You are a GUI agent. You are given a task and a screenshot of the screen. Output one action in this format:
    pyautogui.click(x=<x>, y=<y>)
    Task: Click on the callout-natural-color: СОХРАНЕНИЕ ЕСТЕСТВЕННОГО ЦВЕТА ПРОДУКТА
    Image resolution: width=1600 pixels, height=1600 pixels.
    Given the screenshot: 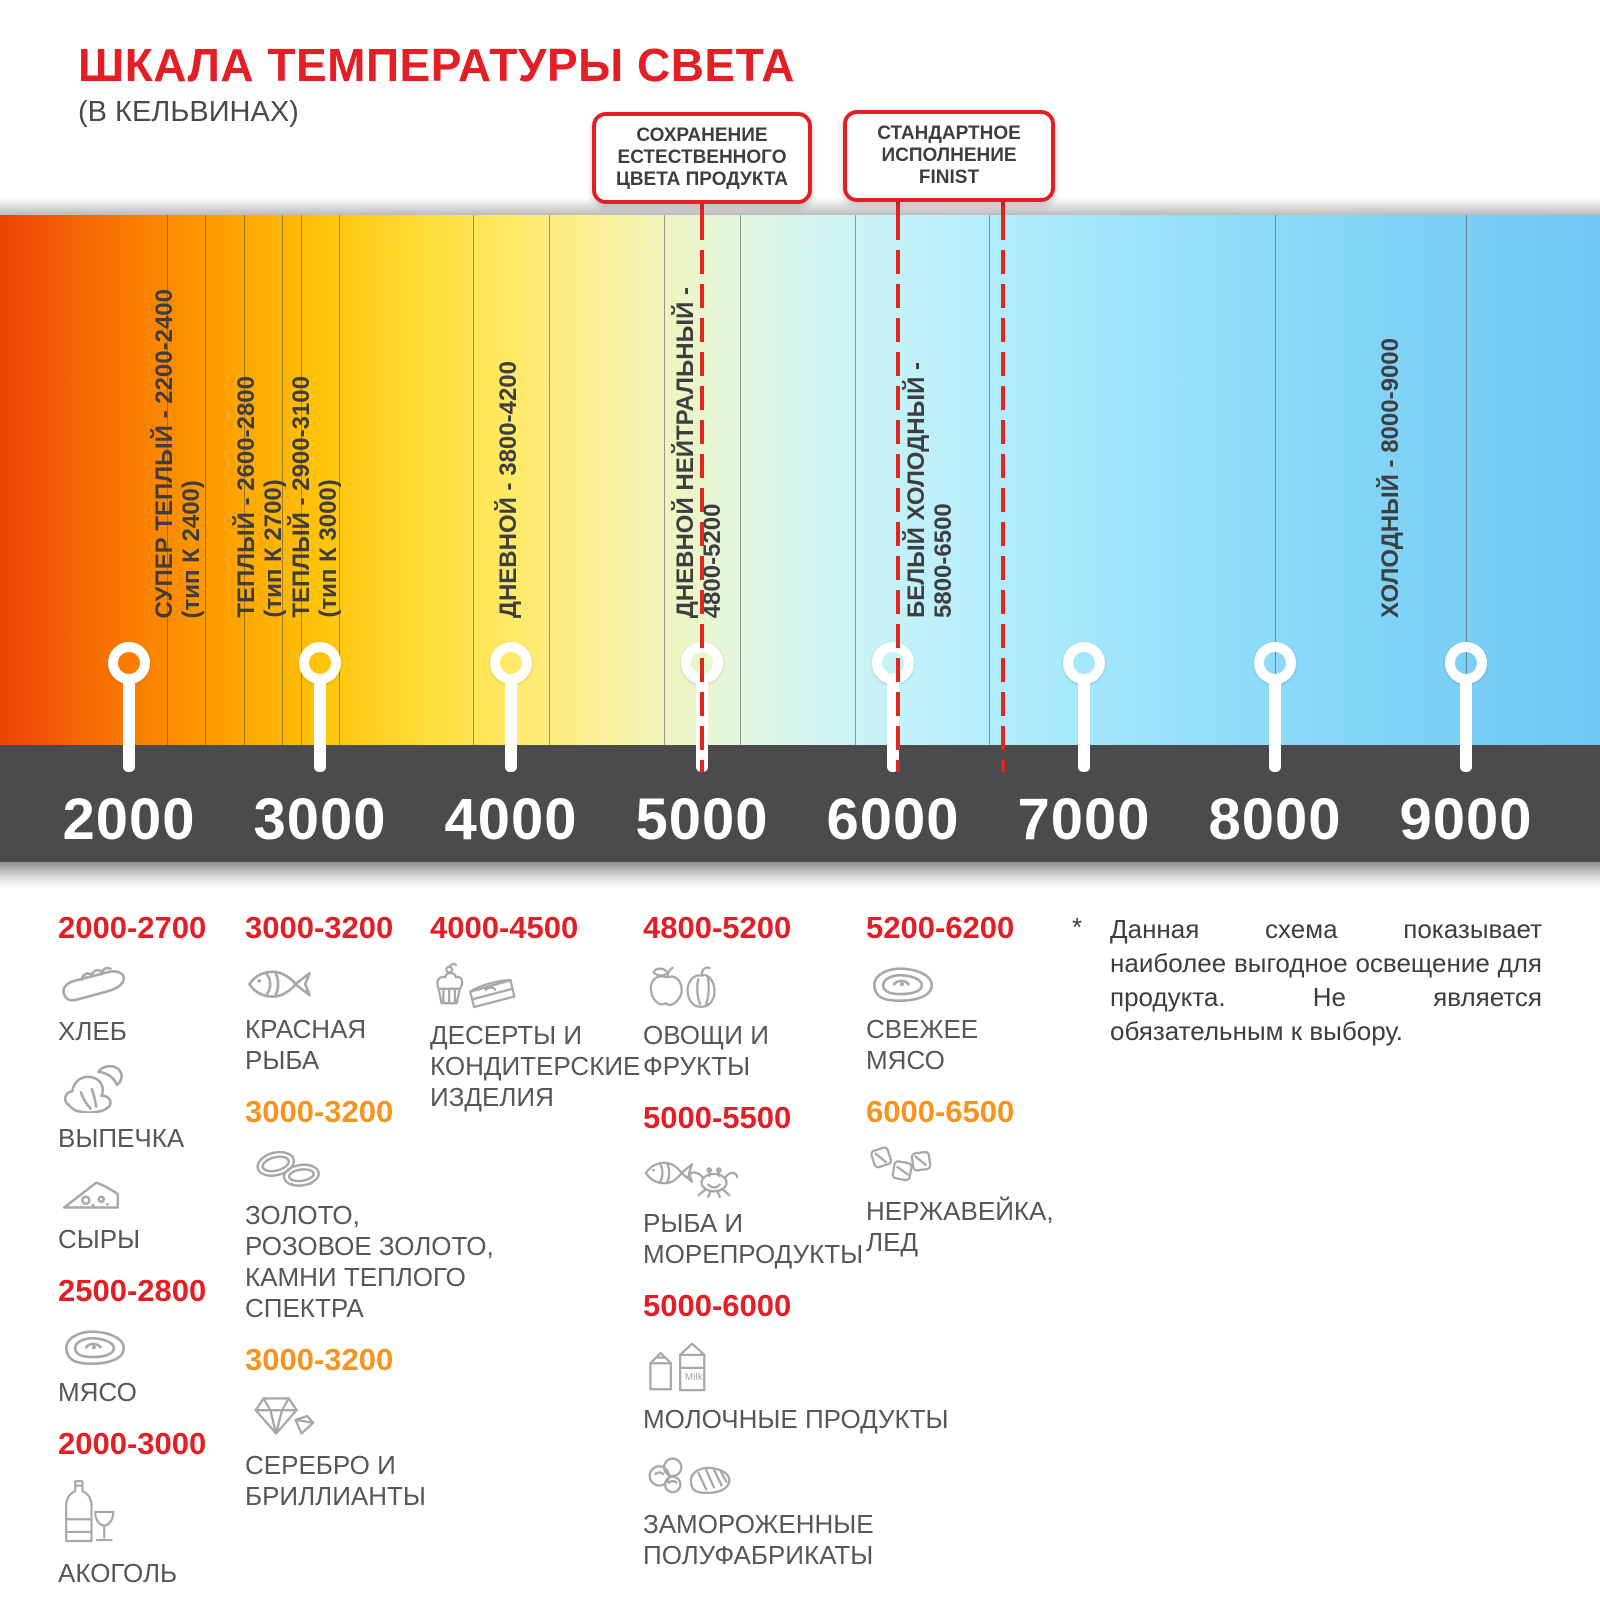 What is the action you would take?
    pyautogui.click(x=702, y=158)
    